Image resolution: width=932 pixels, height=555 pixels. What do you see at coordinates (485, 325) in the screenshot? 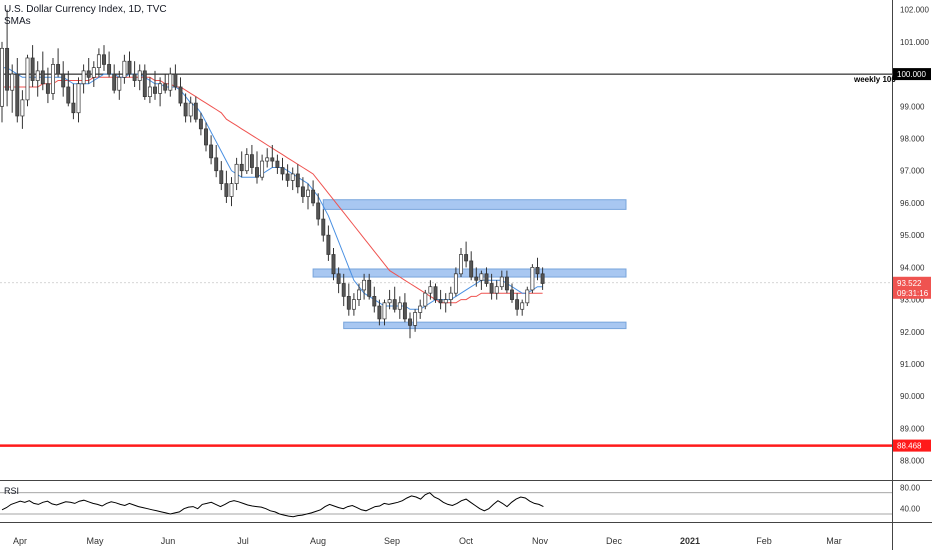
I see `zone-lower` at bounding box center [485, 325].